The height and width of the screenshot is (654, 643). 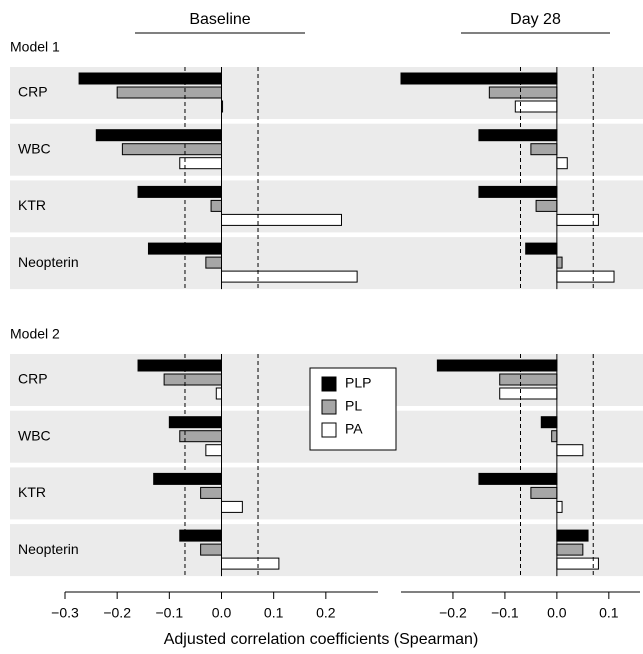 What do you see at coordinates (358, 383) in the screenshot?
I see `legend-label: PLP` at bounding box center [358, 383].